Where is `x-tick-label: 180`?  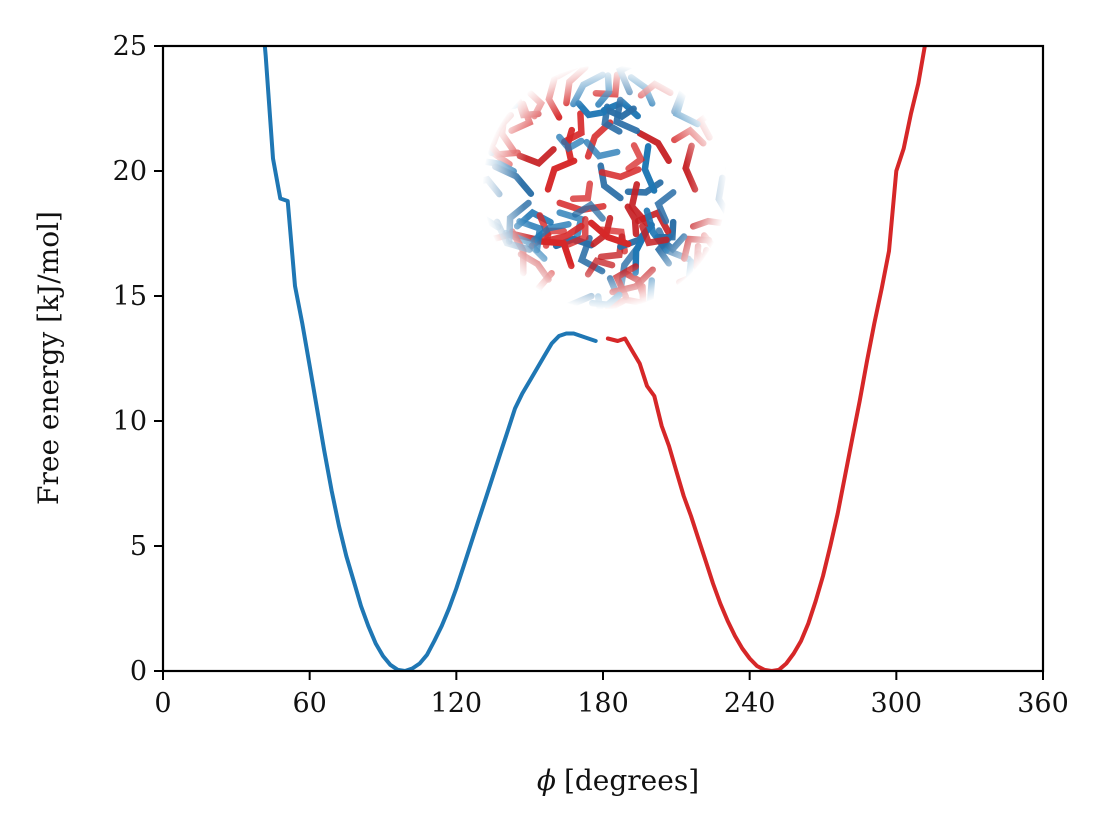
x-tick-label: 180 is located at coordinates (603, 703).